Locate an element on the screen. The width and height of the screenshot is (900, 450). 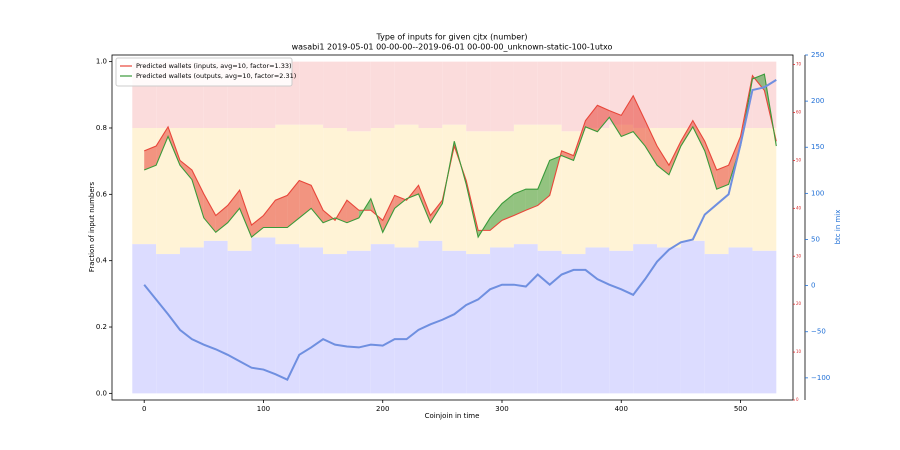
x-tick-label: 500 is located at coordinates (740, 409).